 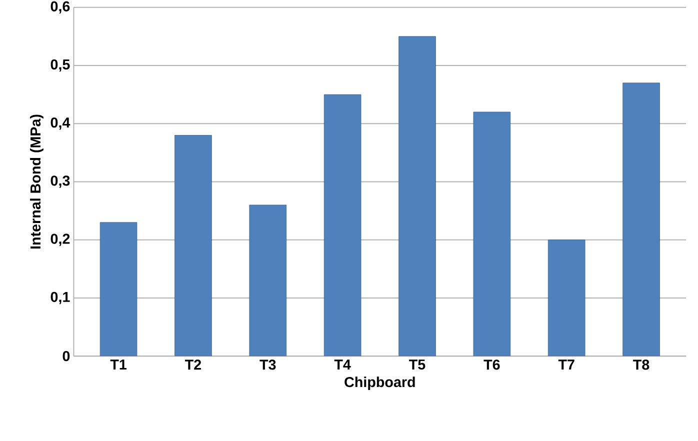 What do you see at coordinates (342, 365) in the screenshot?
I see `x-tick-label: T4` at bounding box center [342, 365].